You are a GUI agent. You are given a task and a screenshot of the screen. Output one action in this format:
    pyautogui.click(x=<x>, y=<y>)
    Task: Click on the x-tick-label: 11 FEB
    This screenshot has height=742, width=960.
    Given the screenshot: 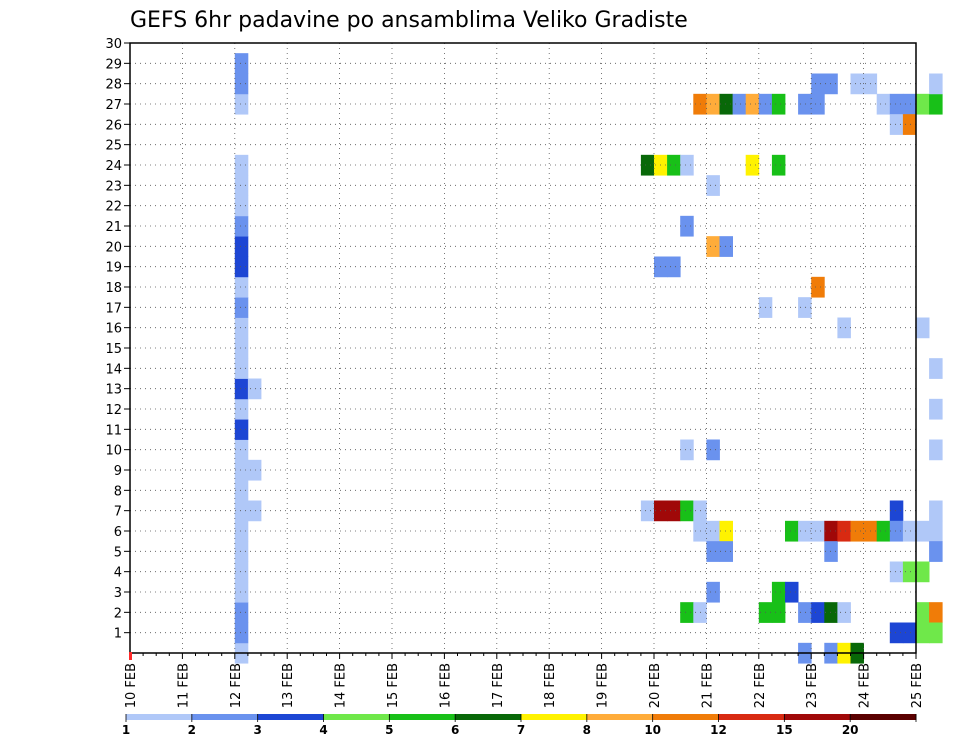 What is the action you would take?
    pyautogui.click(x=183, y=685)
    